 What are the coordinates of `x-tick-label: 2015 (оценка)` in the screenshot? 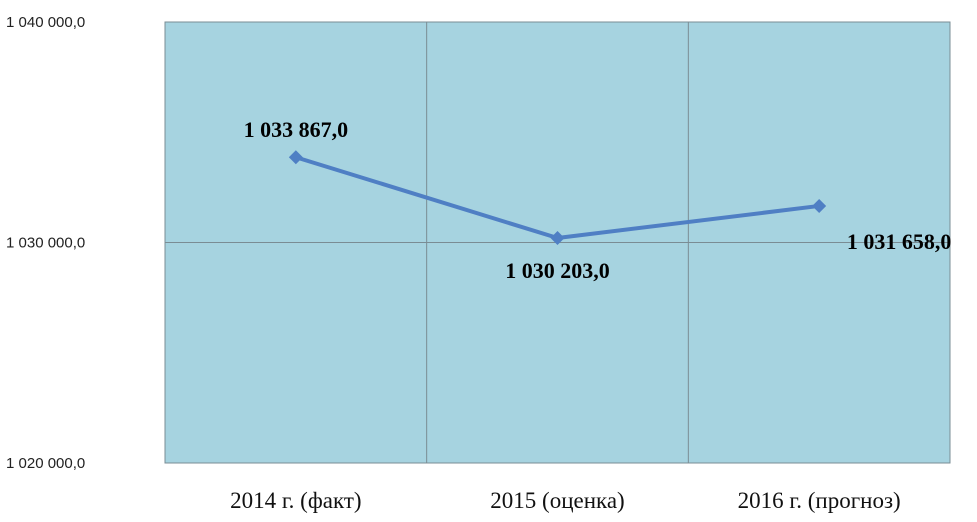 It's located at (557, 500).